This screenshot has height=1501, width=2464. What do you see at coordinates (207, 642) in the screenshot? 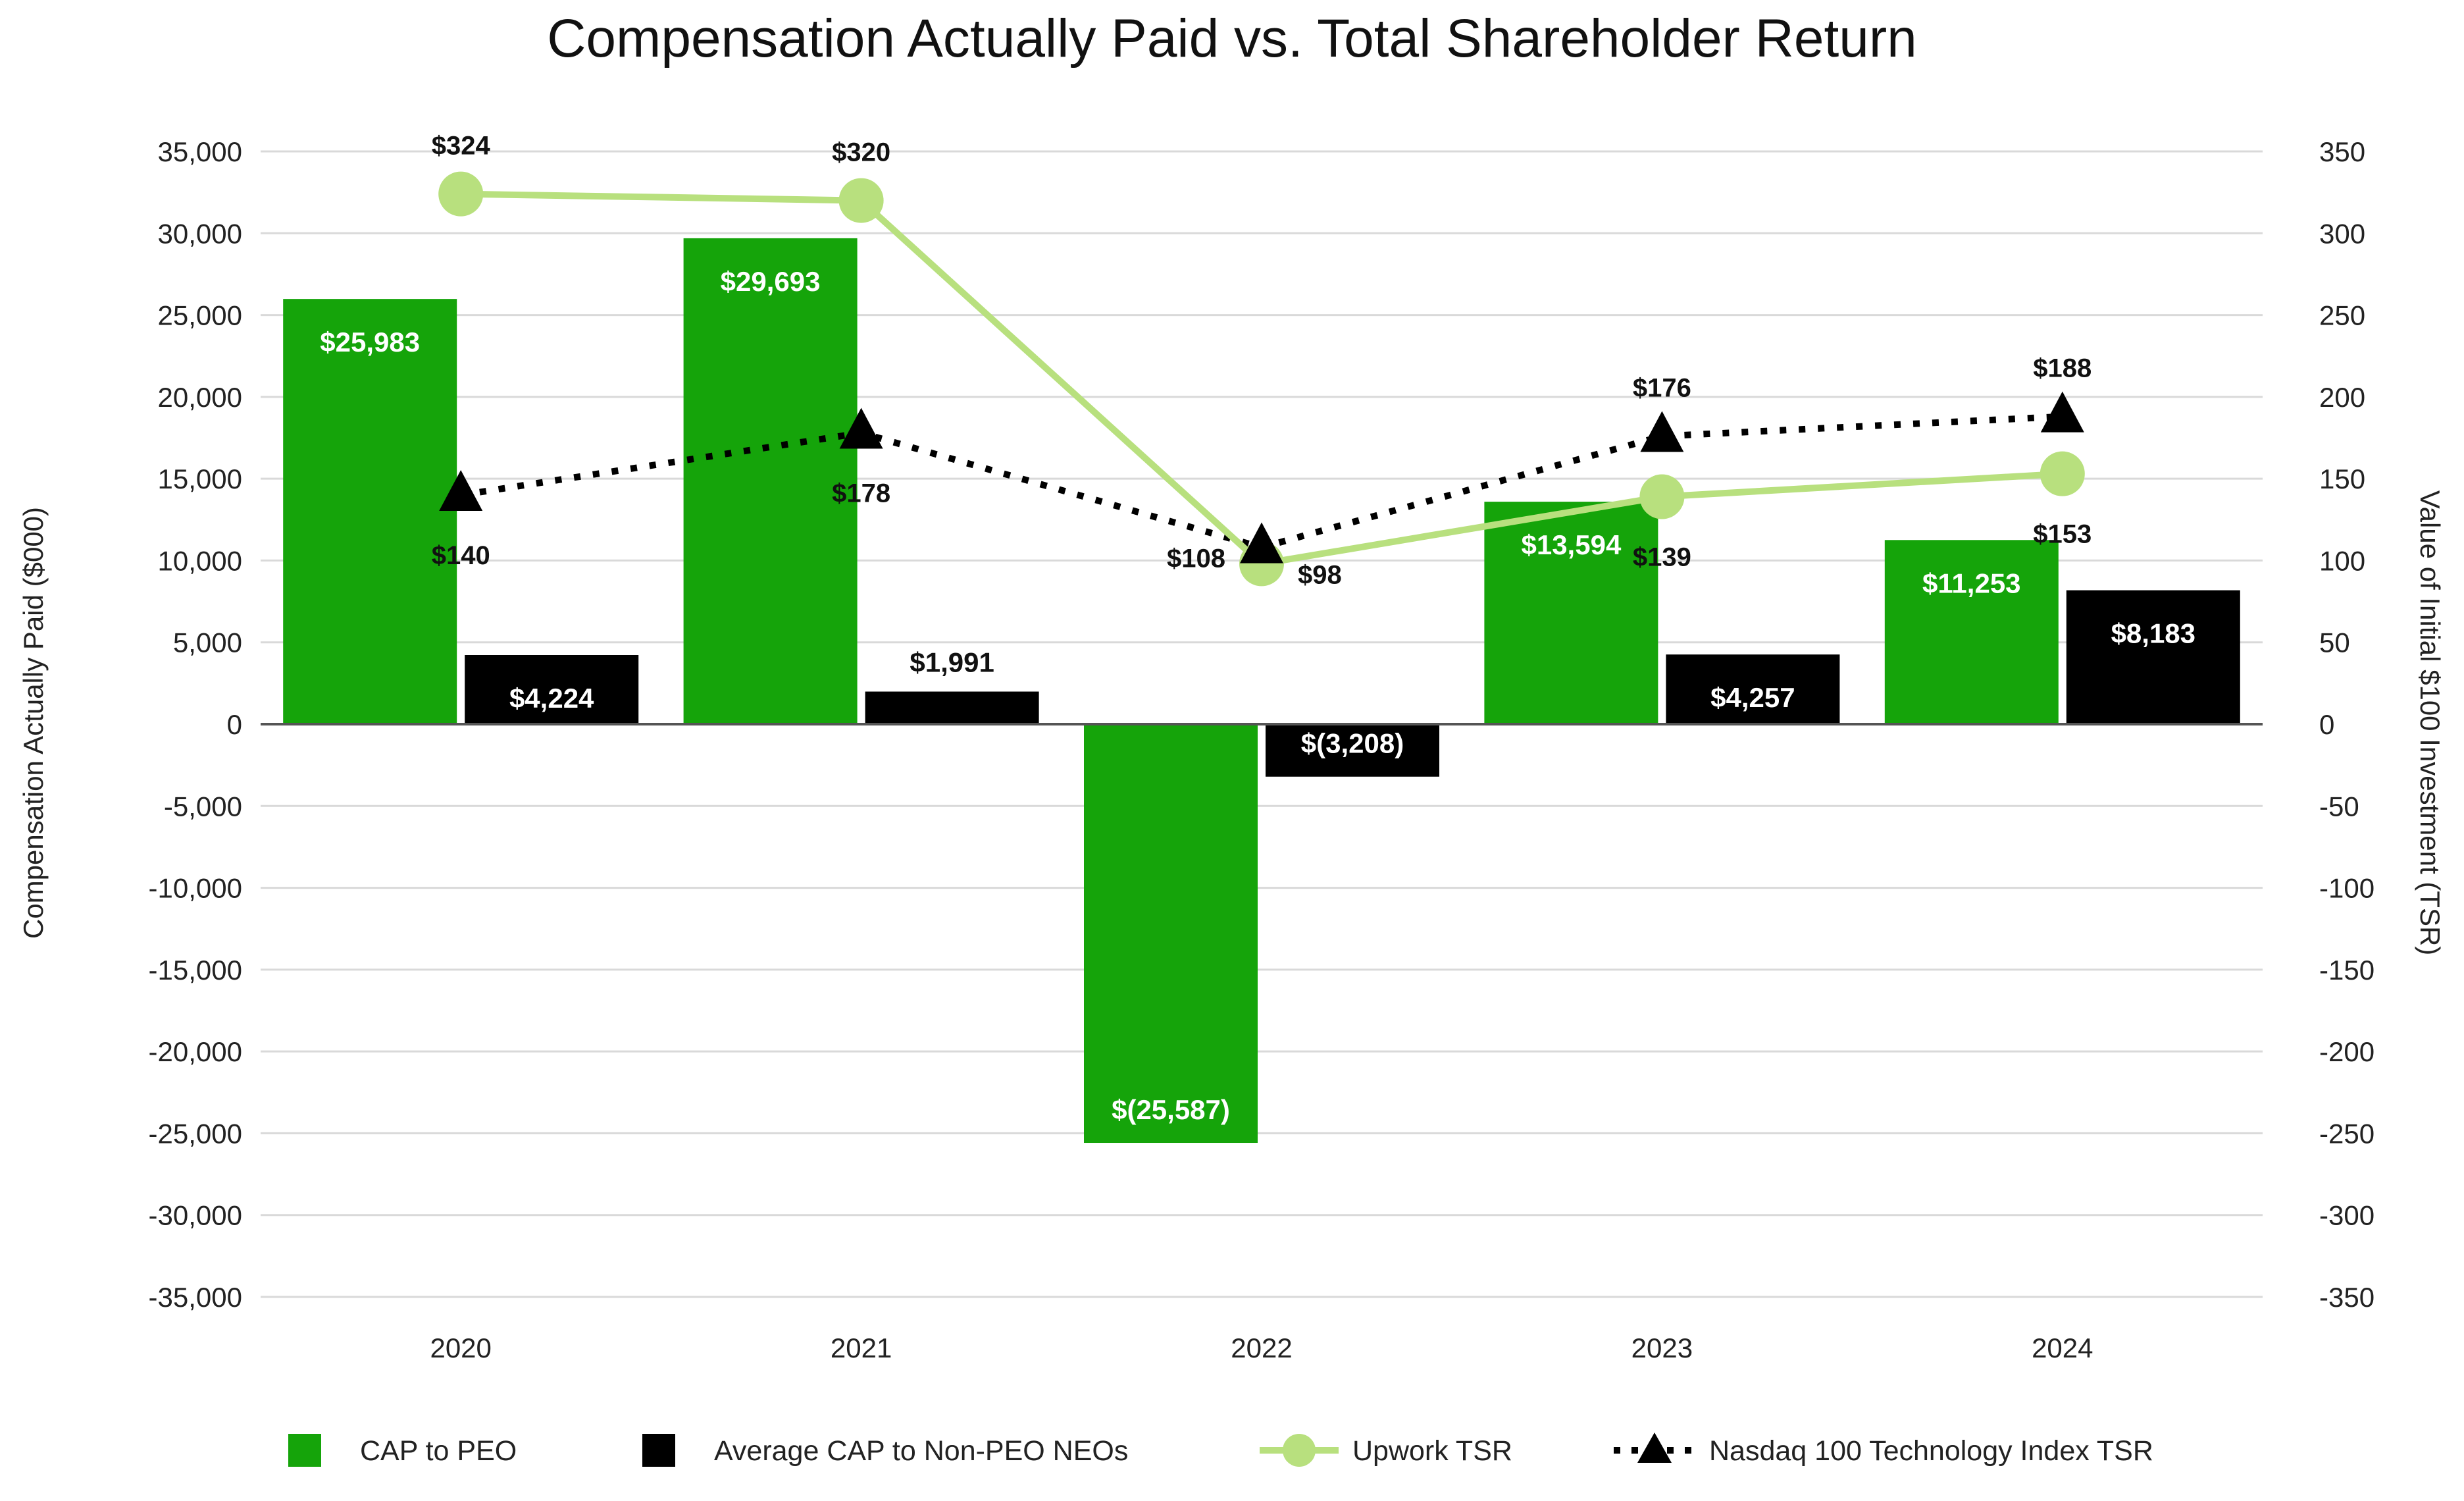
I see `y-axis-left-tick-label: 5,000` at bounding box center [207, 642].